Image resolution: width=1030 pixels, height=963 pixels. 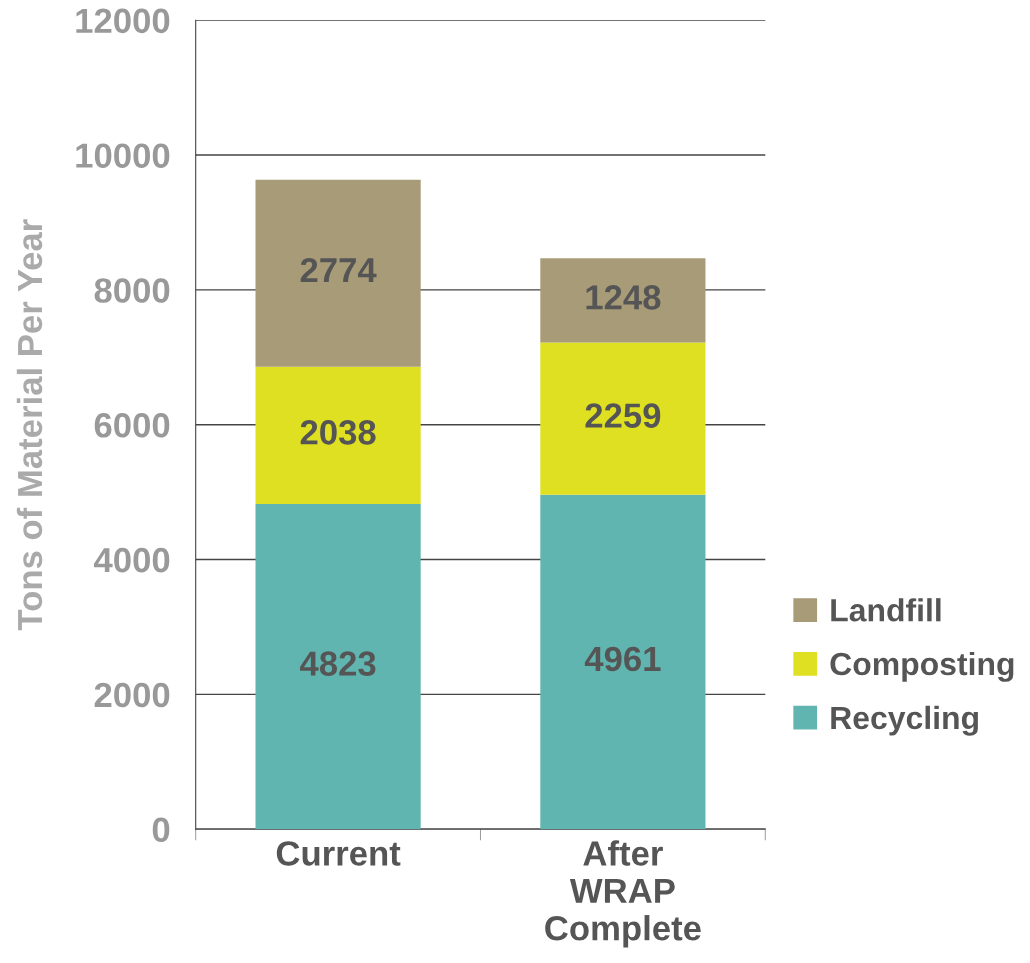 What do you see at coordinates (922, 666) in the screenshot?
I see `legend-label: Composting` at bounding box center [922, 666].